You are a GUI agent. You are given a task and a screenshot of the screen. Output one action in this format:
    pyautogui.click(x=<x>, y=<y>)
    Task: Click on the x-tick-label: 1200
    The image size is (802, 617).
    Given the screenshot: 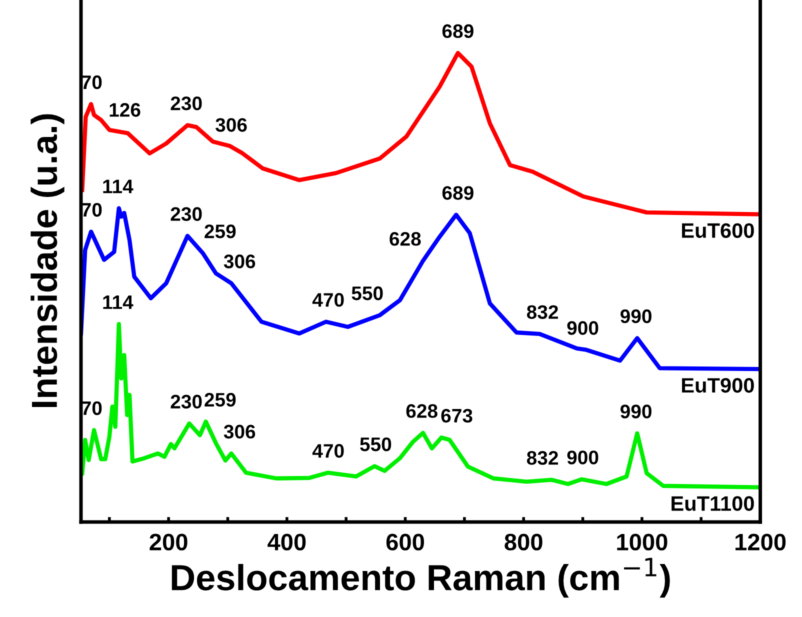 What is the action you would take?
    pyautogui.click(x=761, y=542)
    